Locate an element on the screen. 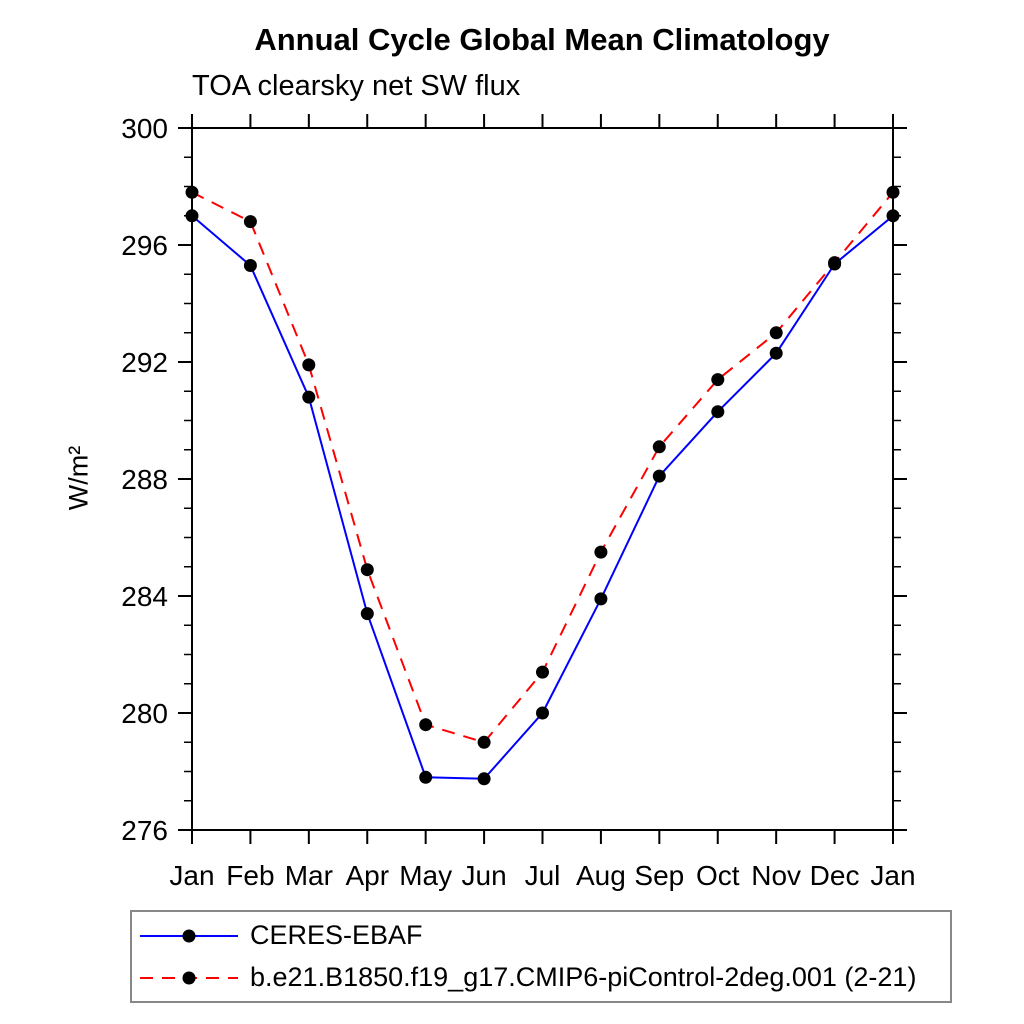 This screenshot has height=1024, width=1024. y-tick-label: 288 is located at coordinates (144, 479).